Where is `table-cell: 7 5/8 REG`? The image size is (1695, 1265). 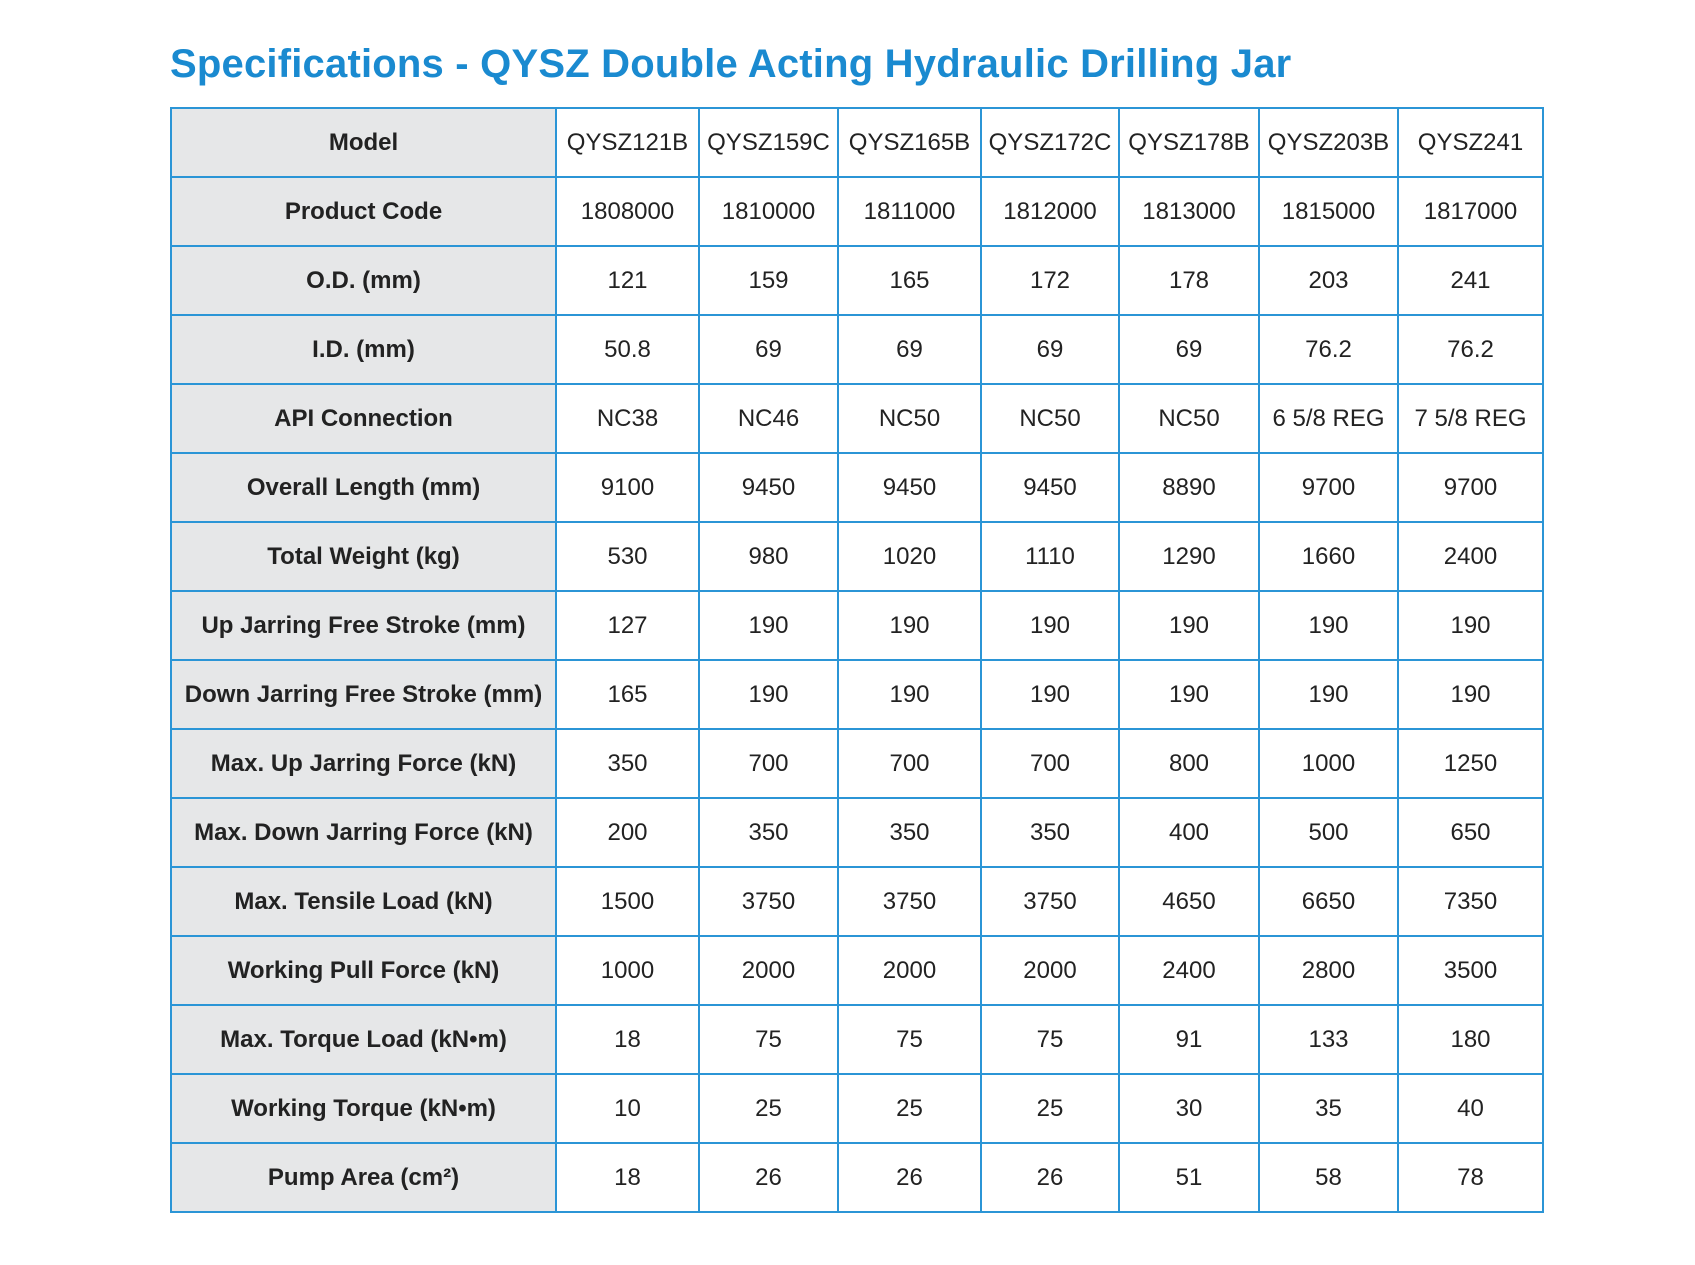 table-cell: 7 5/8 REG is located at coordinates (1470, 418).